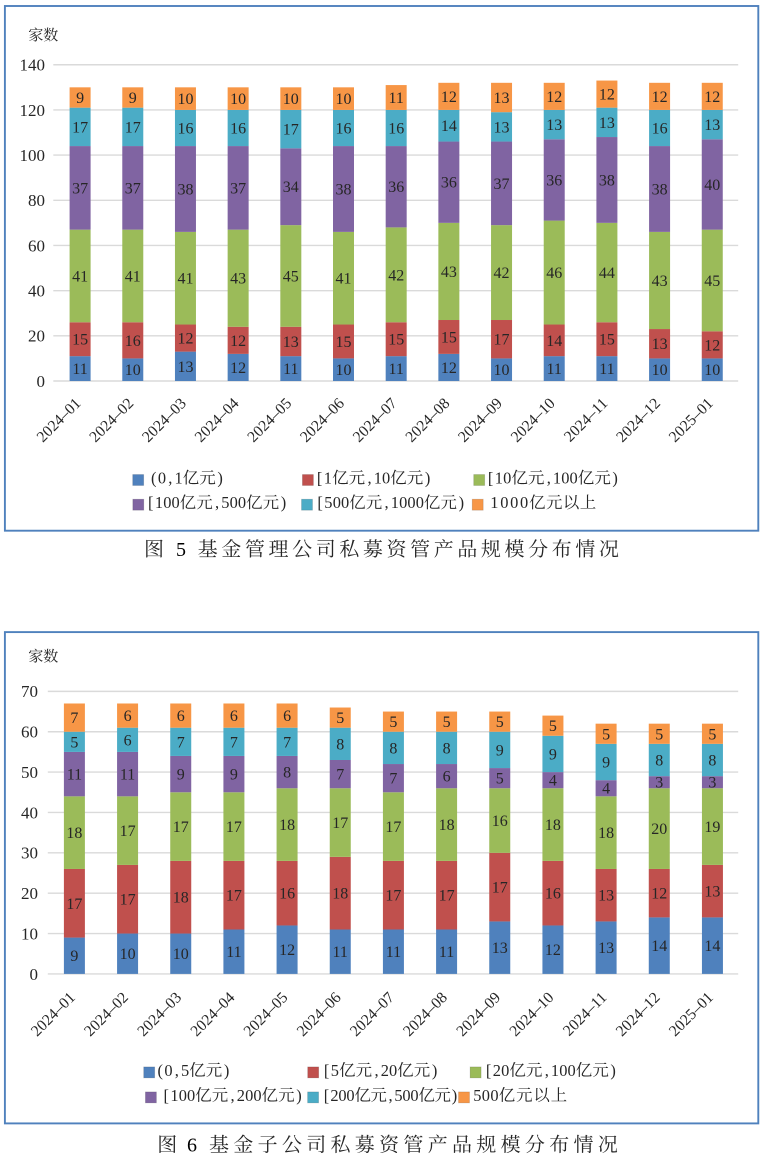 The image size is (765, 1164). What do you see at coordinates (33, 110) in the screenshot?
I see `svg-text: 120` at bounding box center [33, 110].